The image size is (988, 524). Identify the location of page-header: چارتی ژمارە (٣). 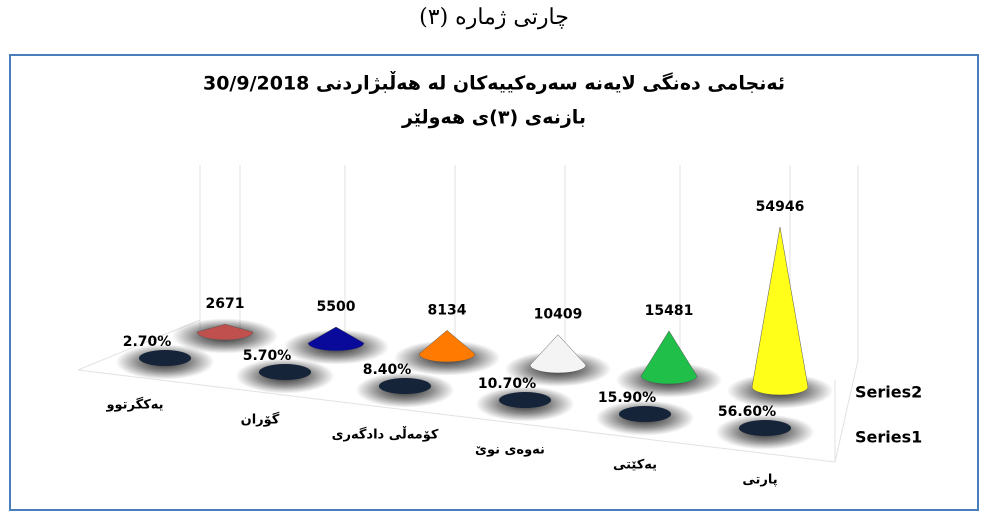
(494, 17).